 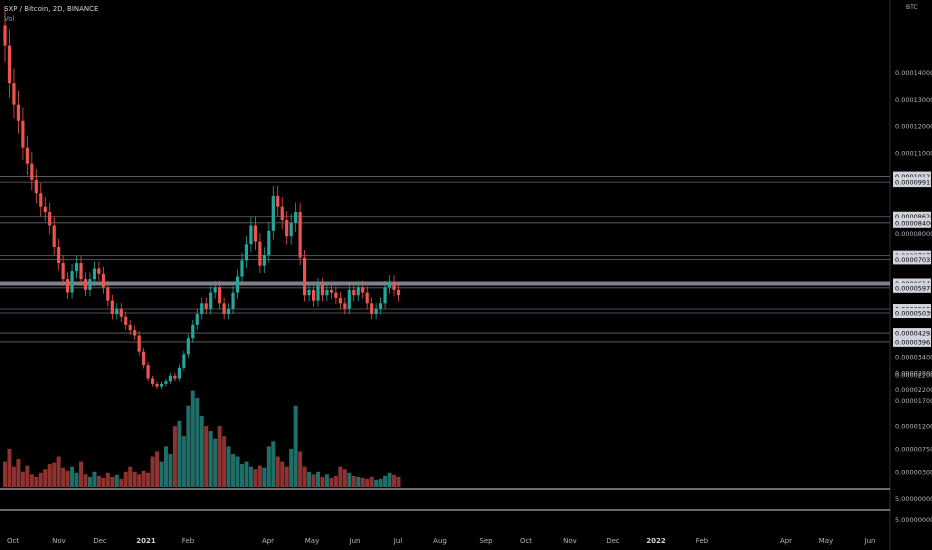 What do you see at coordinates (486, 541) in the screenshot?
I see `time-tick-label: Sep` at bounding box center [486, 541].